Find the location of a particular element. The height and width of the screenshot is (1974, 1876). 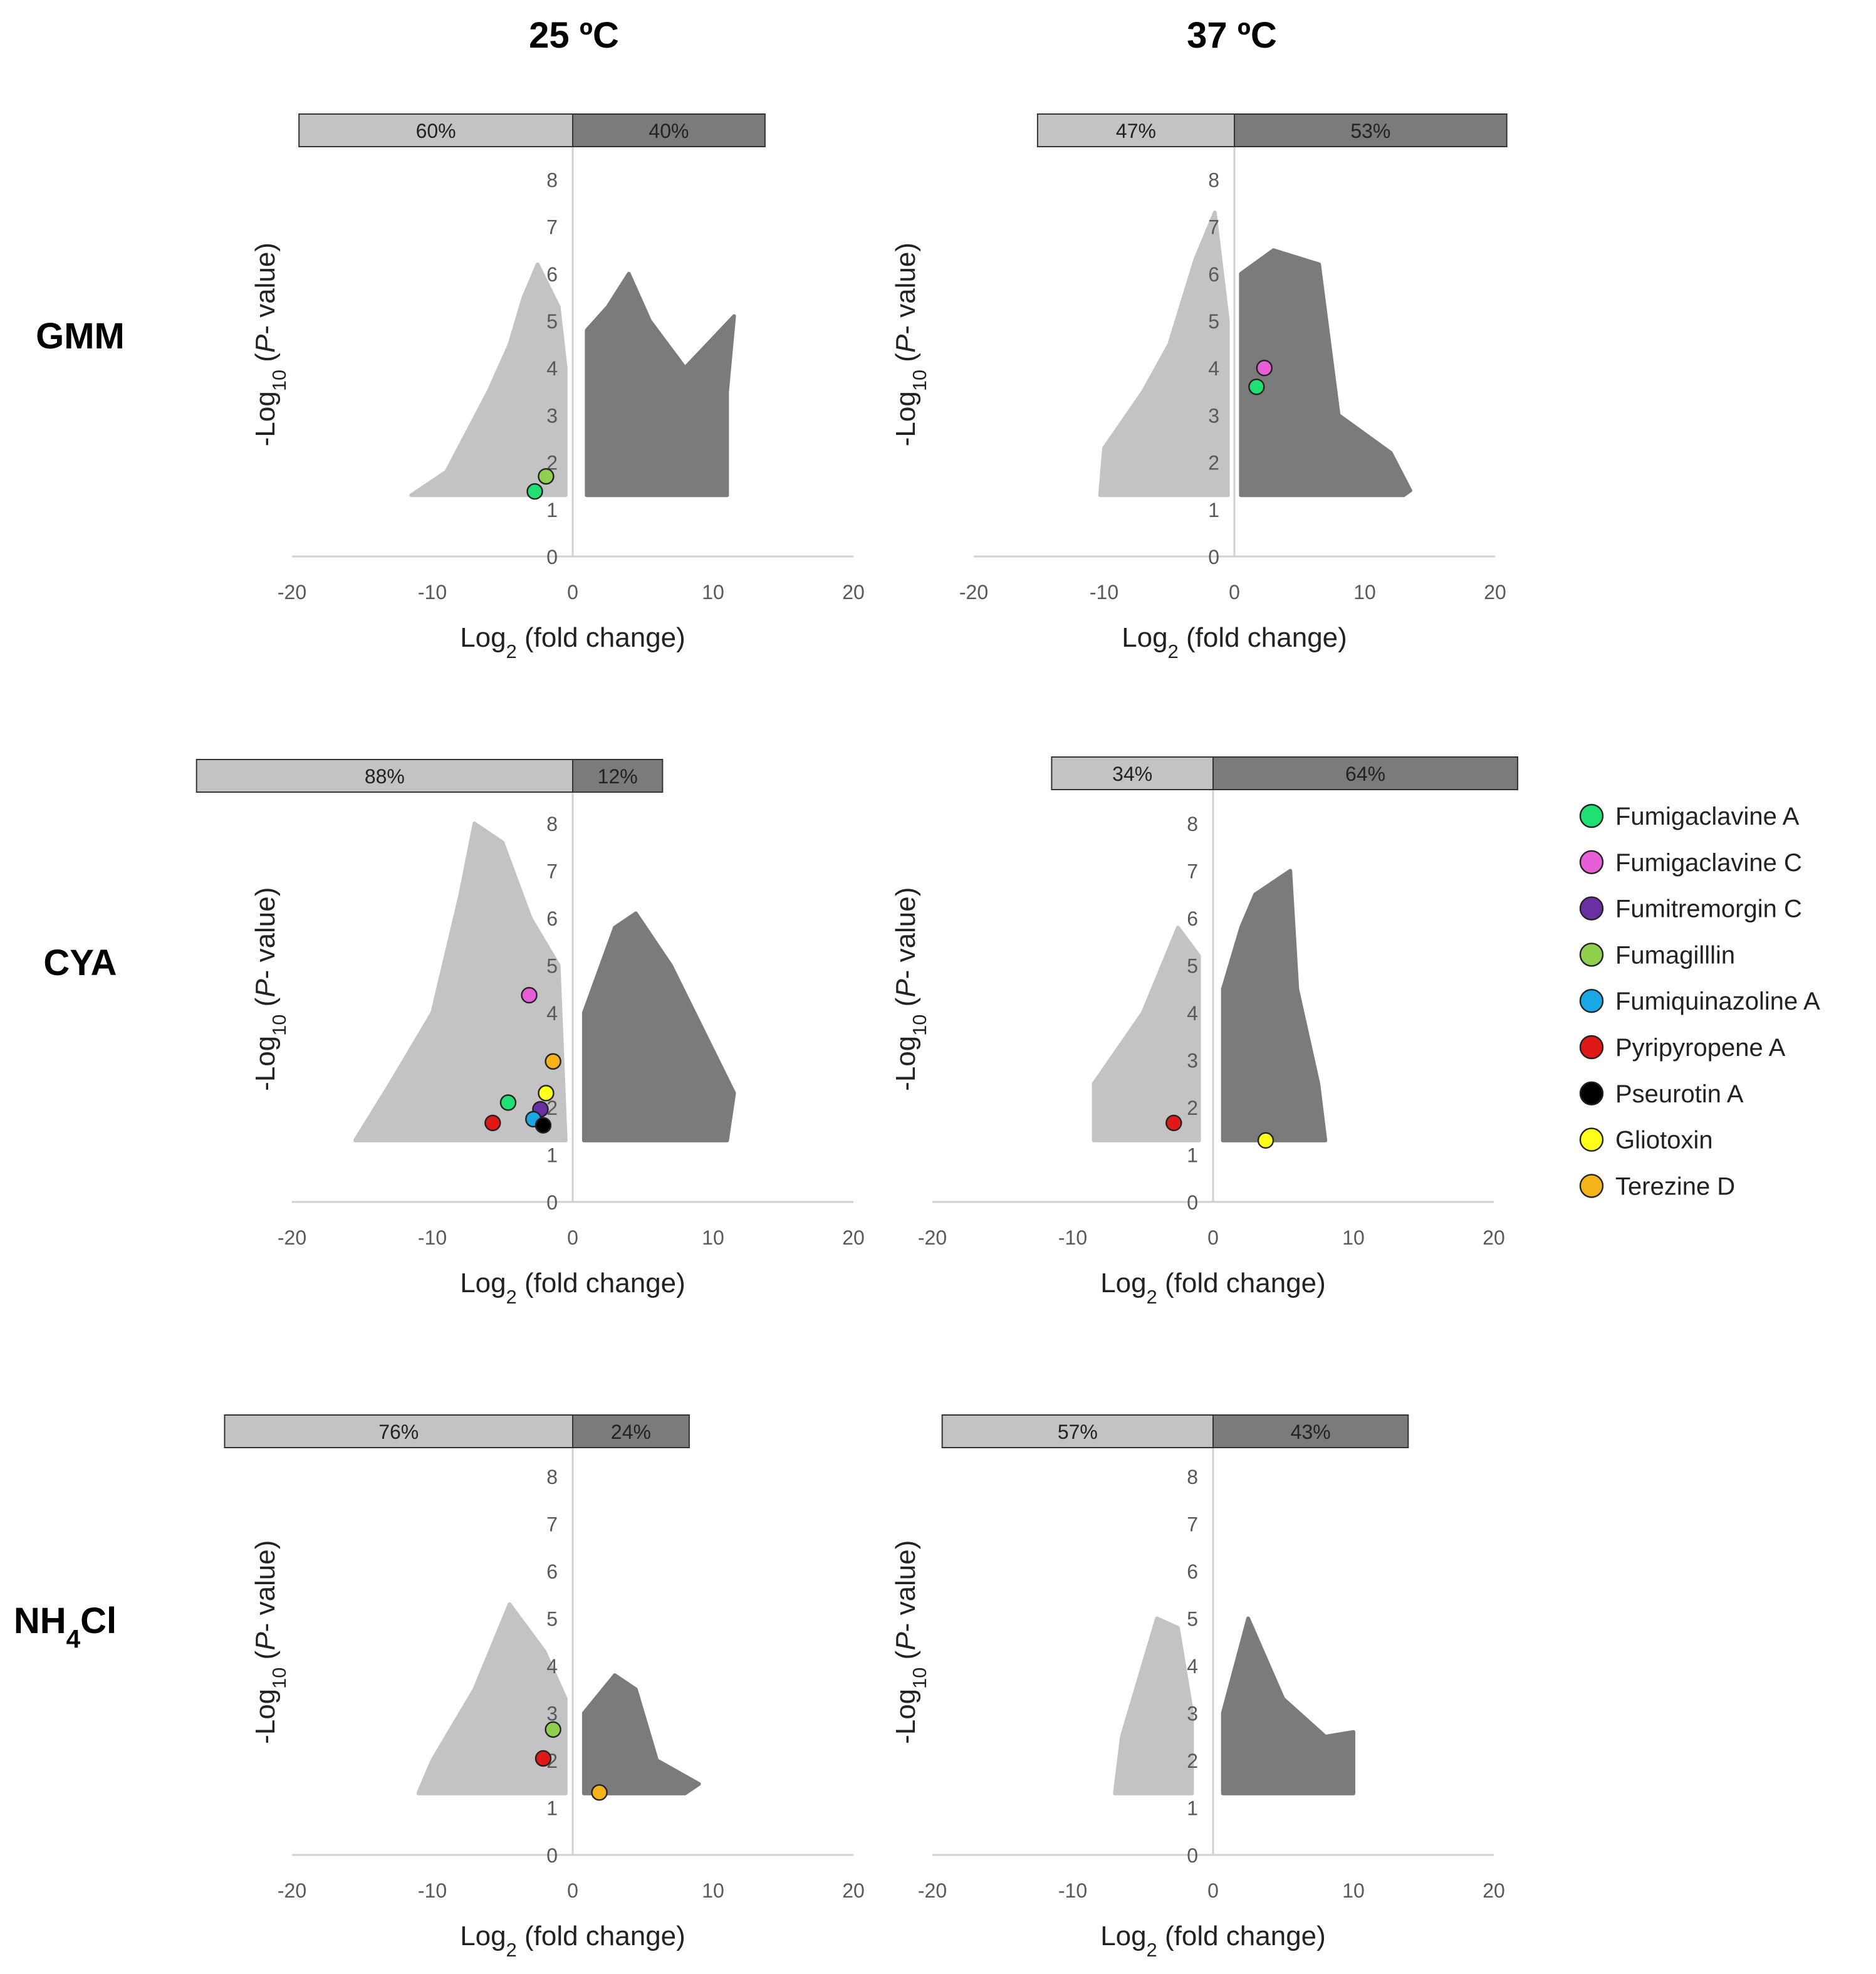

legend-label: Pyripyropene A is located at coordinates (1701, 1048).